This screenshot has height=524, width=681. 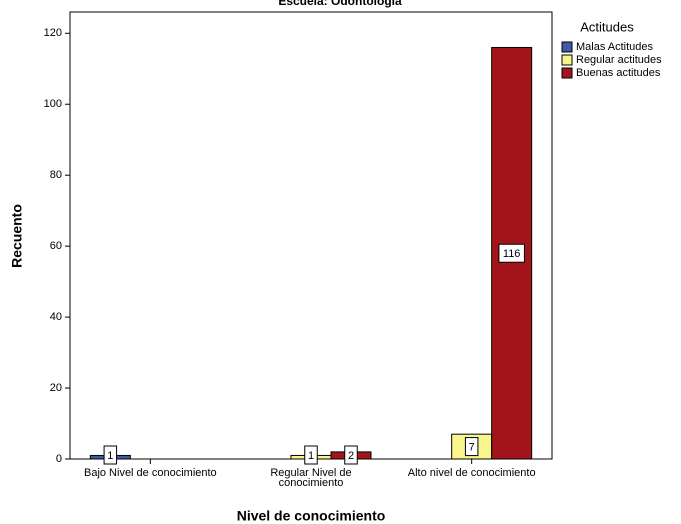 What do you see at coordinates (53, 104) in the screenshot?
I see `y-tick-label: 100` at bounding box center [53, 104].